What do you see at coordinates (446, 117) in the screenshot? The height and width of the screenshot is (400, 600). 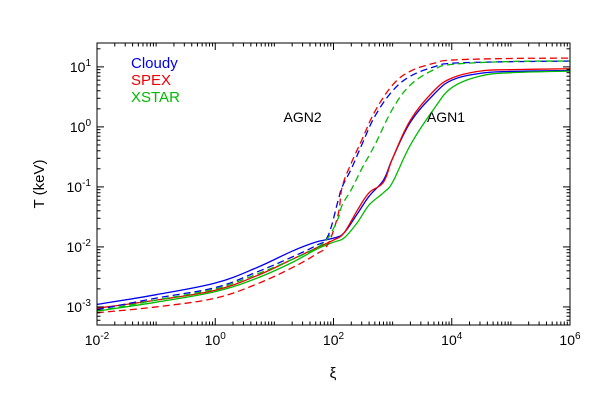 I see `annotation-agn1: AGN1` at bounding box center [446, 117].